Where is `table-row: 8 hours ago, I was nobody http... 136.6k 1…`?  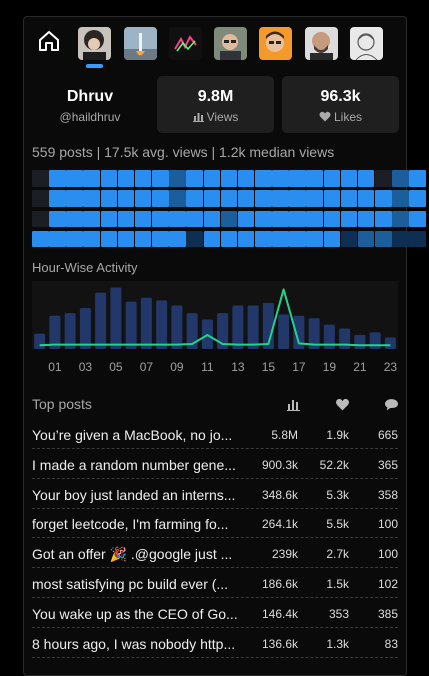 table-row: 8 hours ago, I was nobody http... 136.6k 1… is located at coordinates (215, 643).